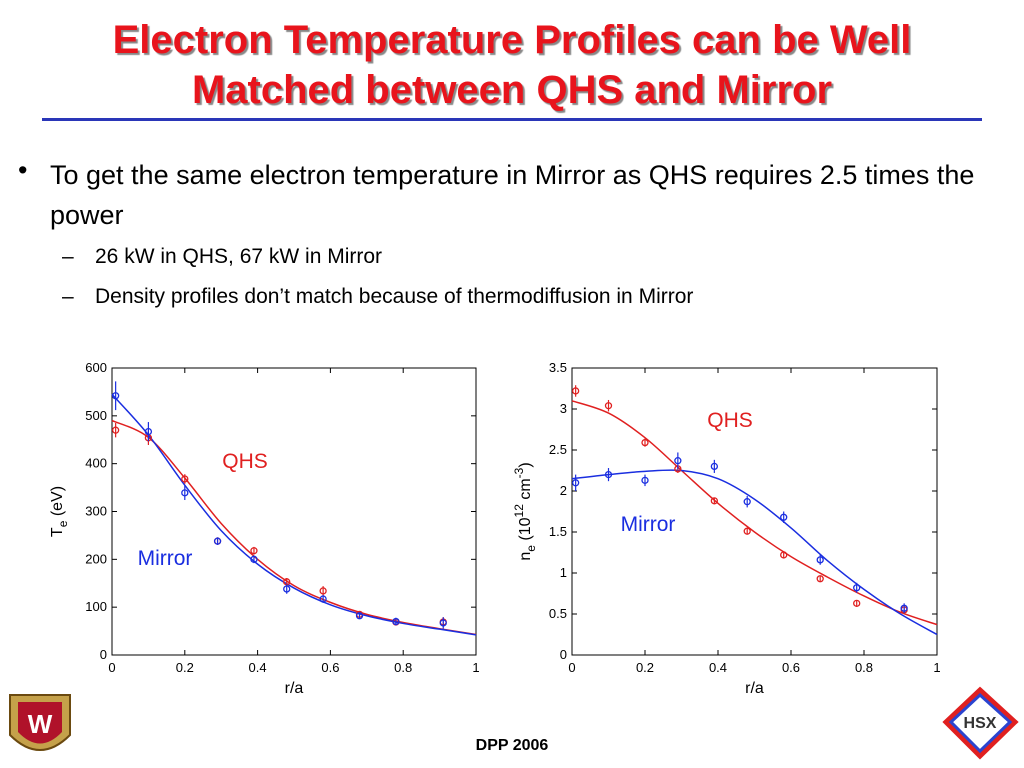 Image resolution: width=1024 pixels, height=768 pixels. What do you see at coordinates (563, 408) in the screenshot?
I see `y-tick-label: 3` at bounding box center [563, 408].